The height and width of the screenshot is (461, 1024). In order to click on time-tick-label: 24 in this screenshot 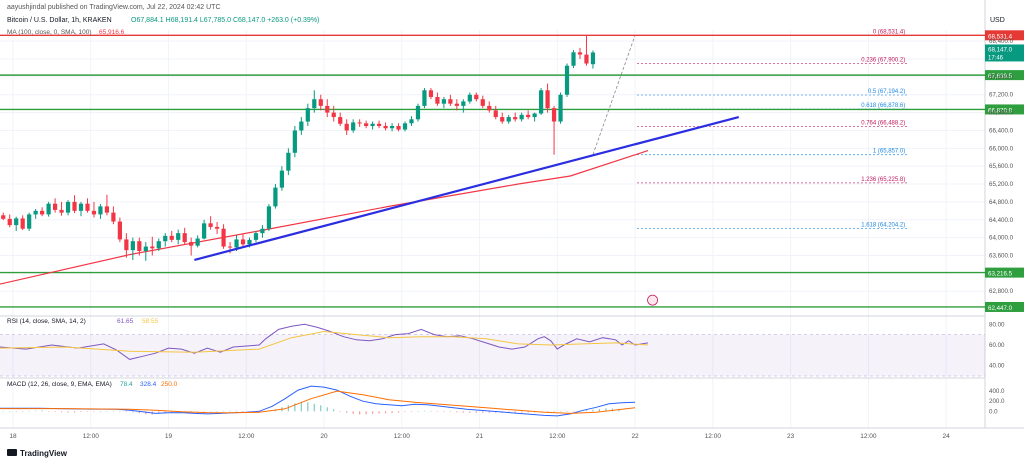, I will do `click(947, 436)`.